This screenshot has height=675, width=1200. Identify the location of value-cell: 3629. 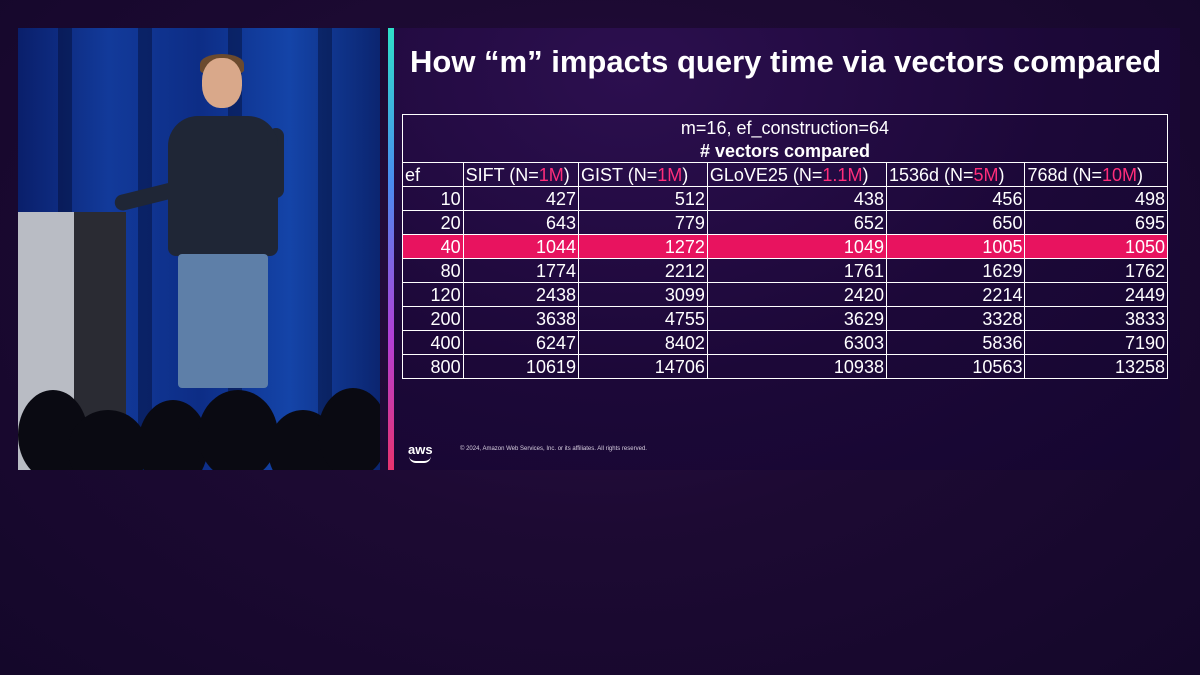
(796, 318).